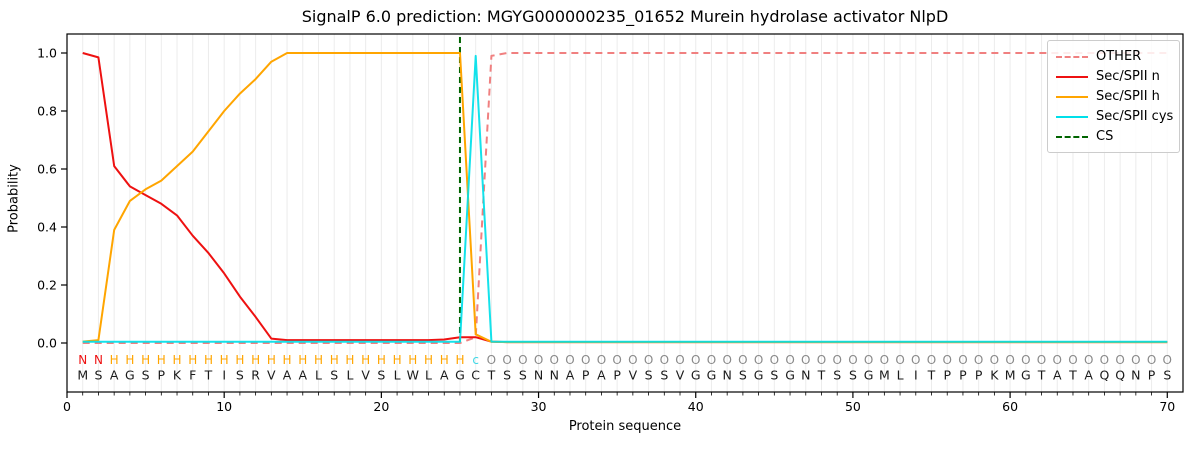  What do you see at coordinates (539, 406) in the screenshot?
I see `x-tick-label: 30` at bounding box center [539, 406].